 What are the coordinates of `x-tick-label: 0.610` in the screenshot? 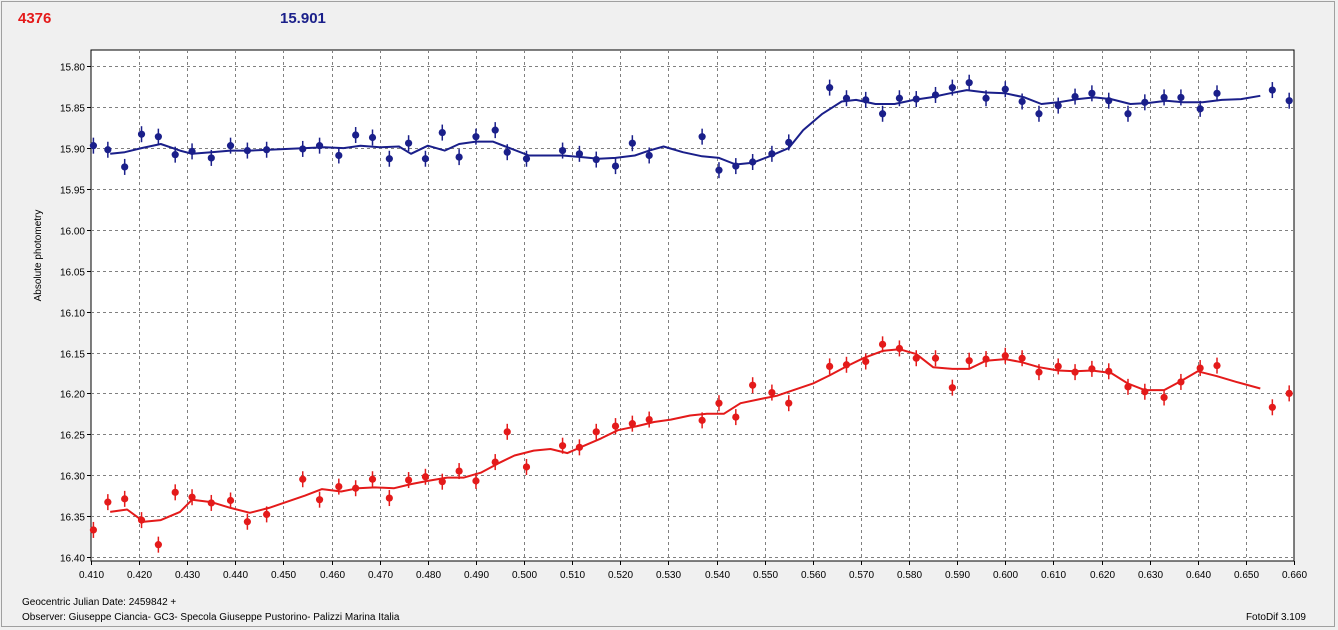 It's located at (1053, 575).